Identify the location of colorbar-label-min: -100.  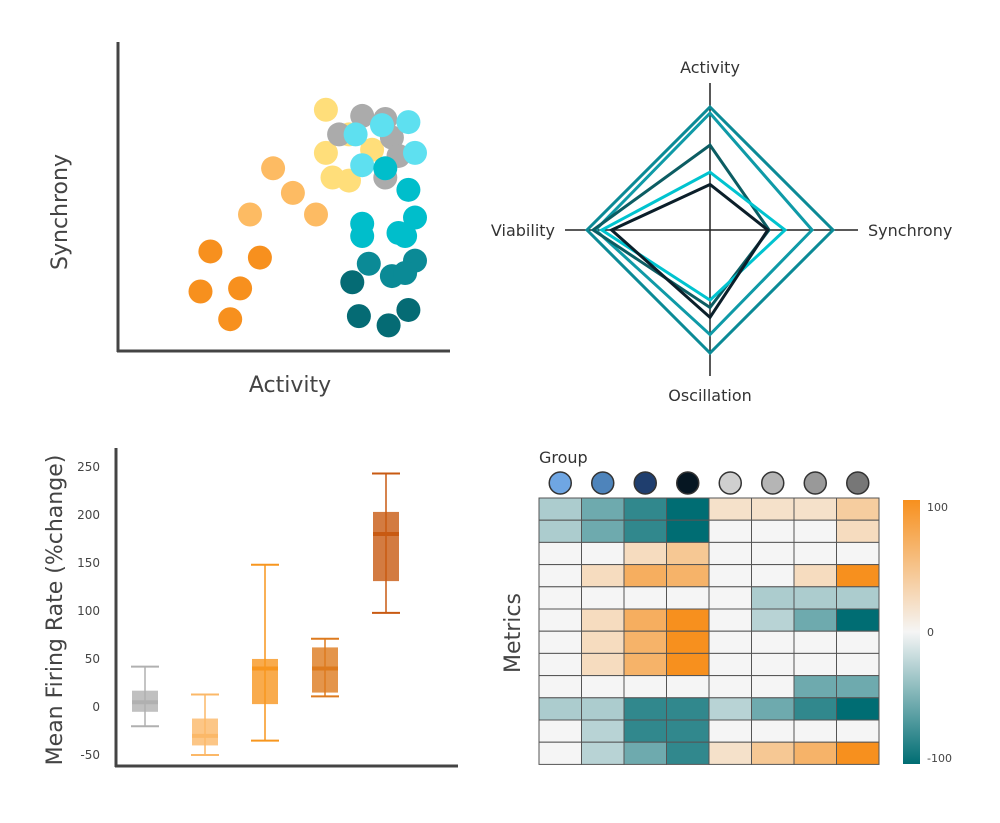
(939, 758).